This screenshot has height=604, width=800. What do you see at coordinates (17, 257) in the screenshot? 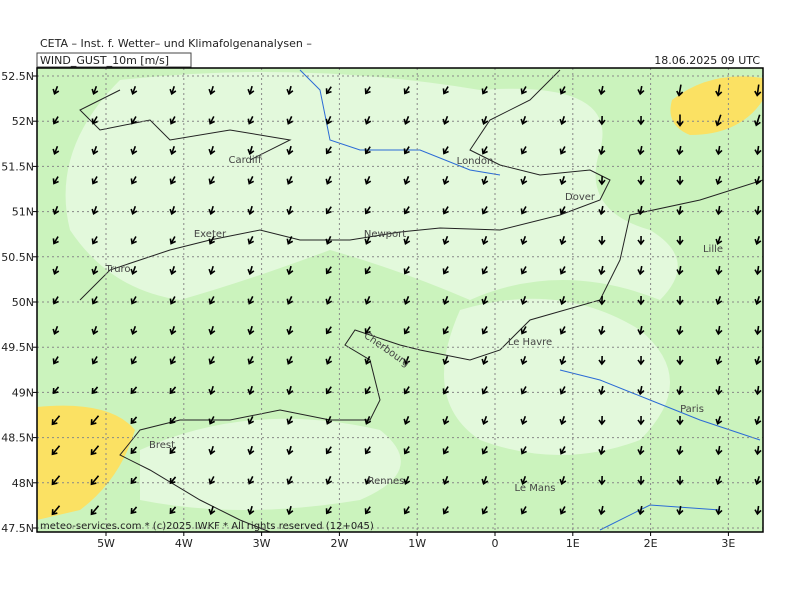
I see `lat-label: 50.5N` at bounding box center [17, 257].